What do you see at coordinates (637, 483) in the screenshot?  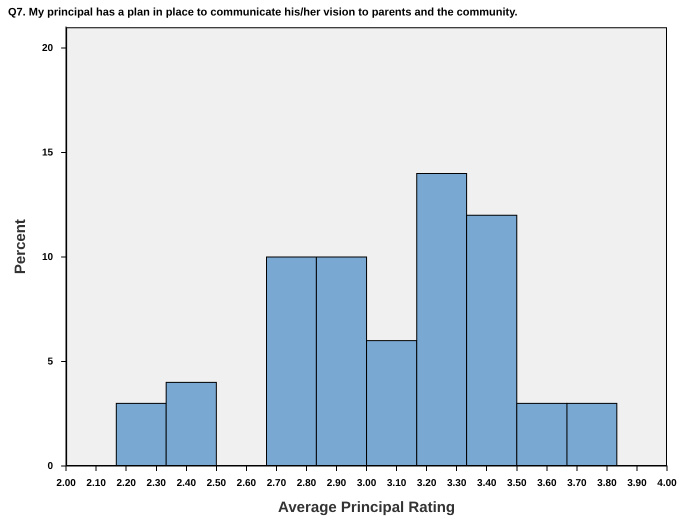 I see `x-tick-label: 3.90` at bounding box center [637, 483].